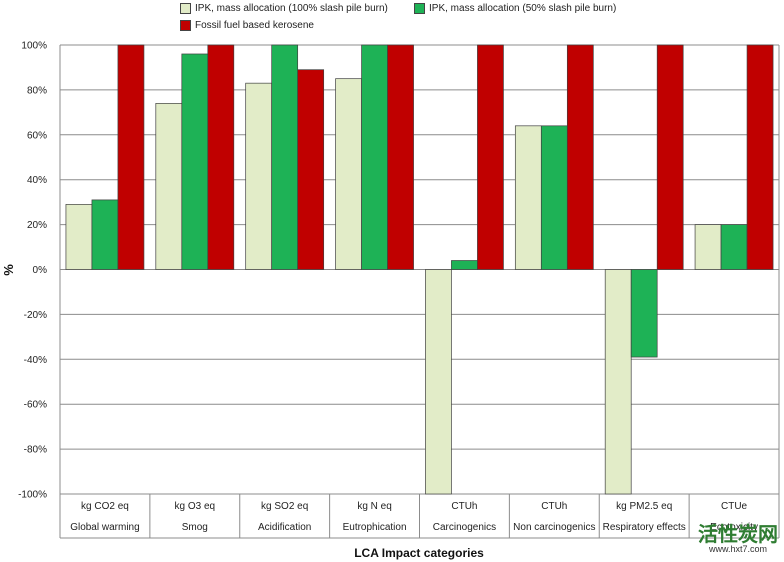 The image size is (784, 562). Describe the element at coordinates (259, 176) in the screenshot. I see `bar-1-acidification` at that location.